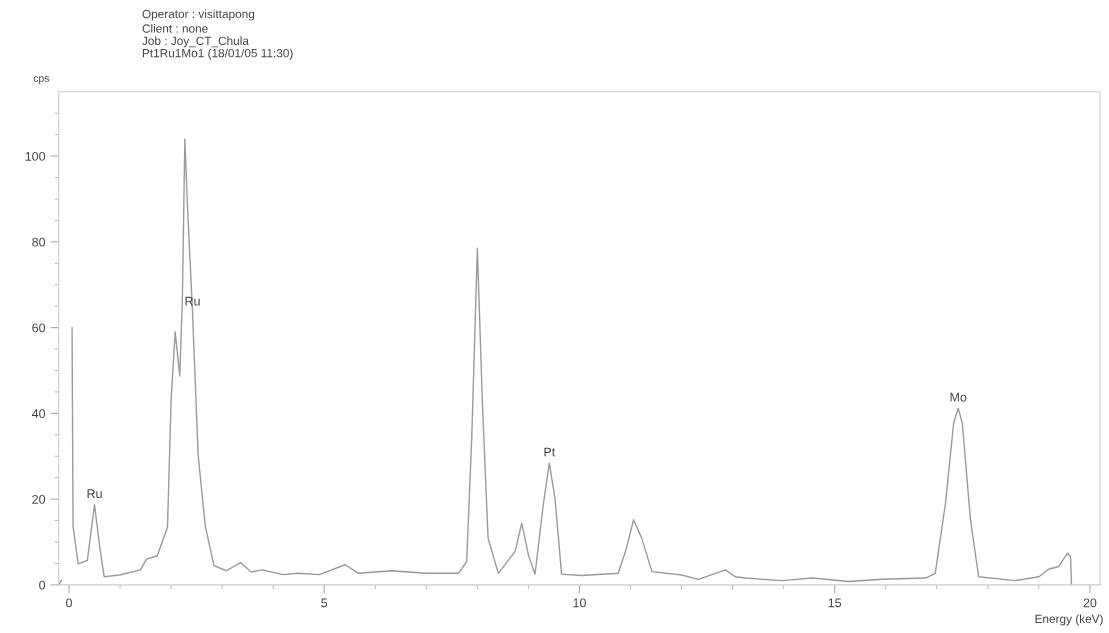 This screenshot has width=1109, height=633. What do you see at coordinates (835, 603) in the screenshot?
I see `x-tick-label: 15` at bounding box center [835, 603].